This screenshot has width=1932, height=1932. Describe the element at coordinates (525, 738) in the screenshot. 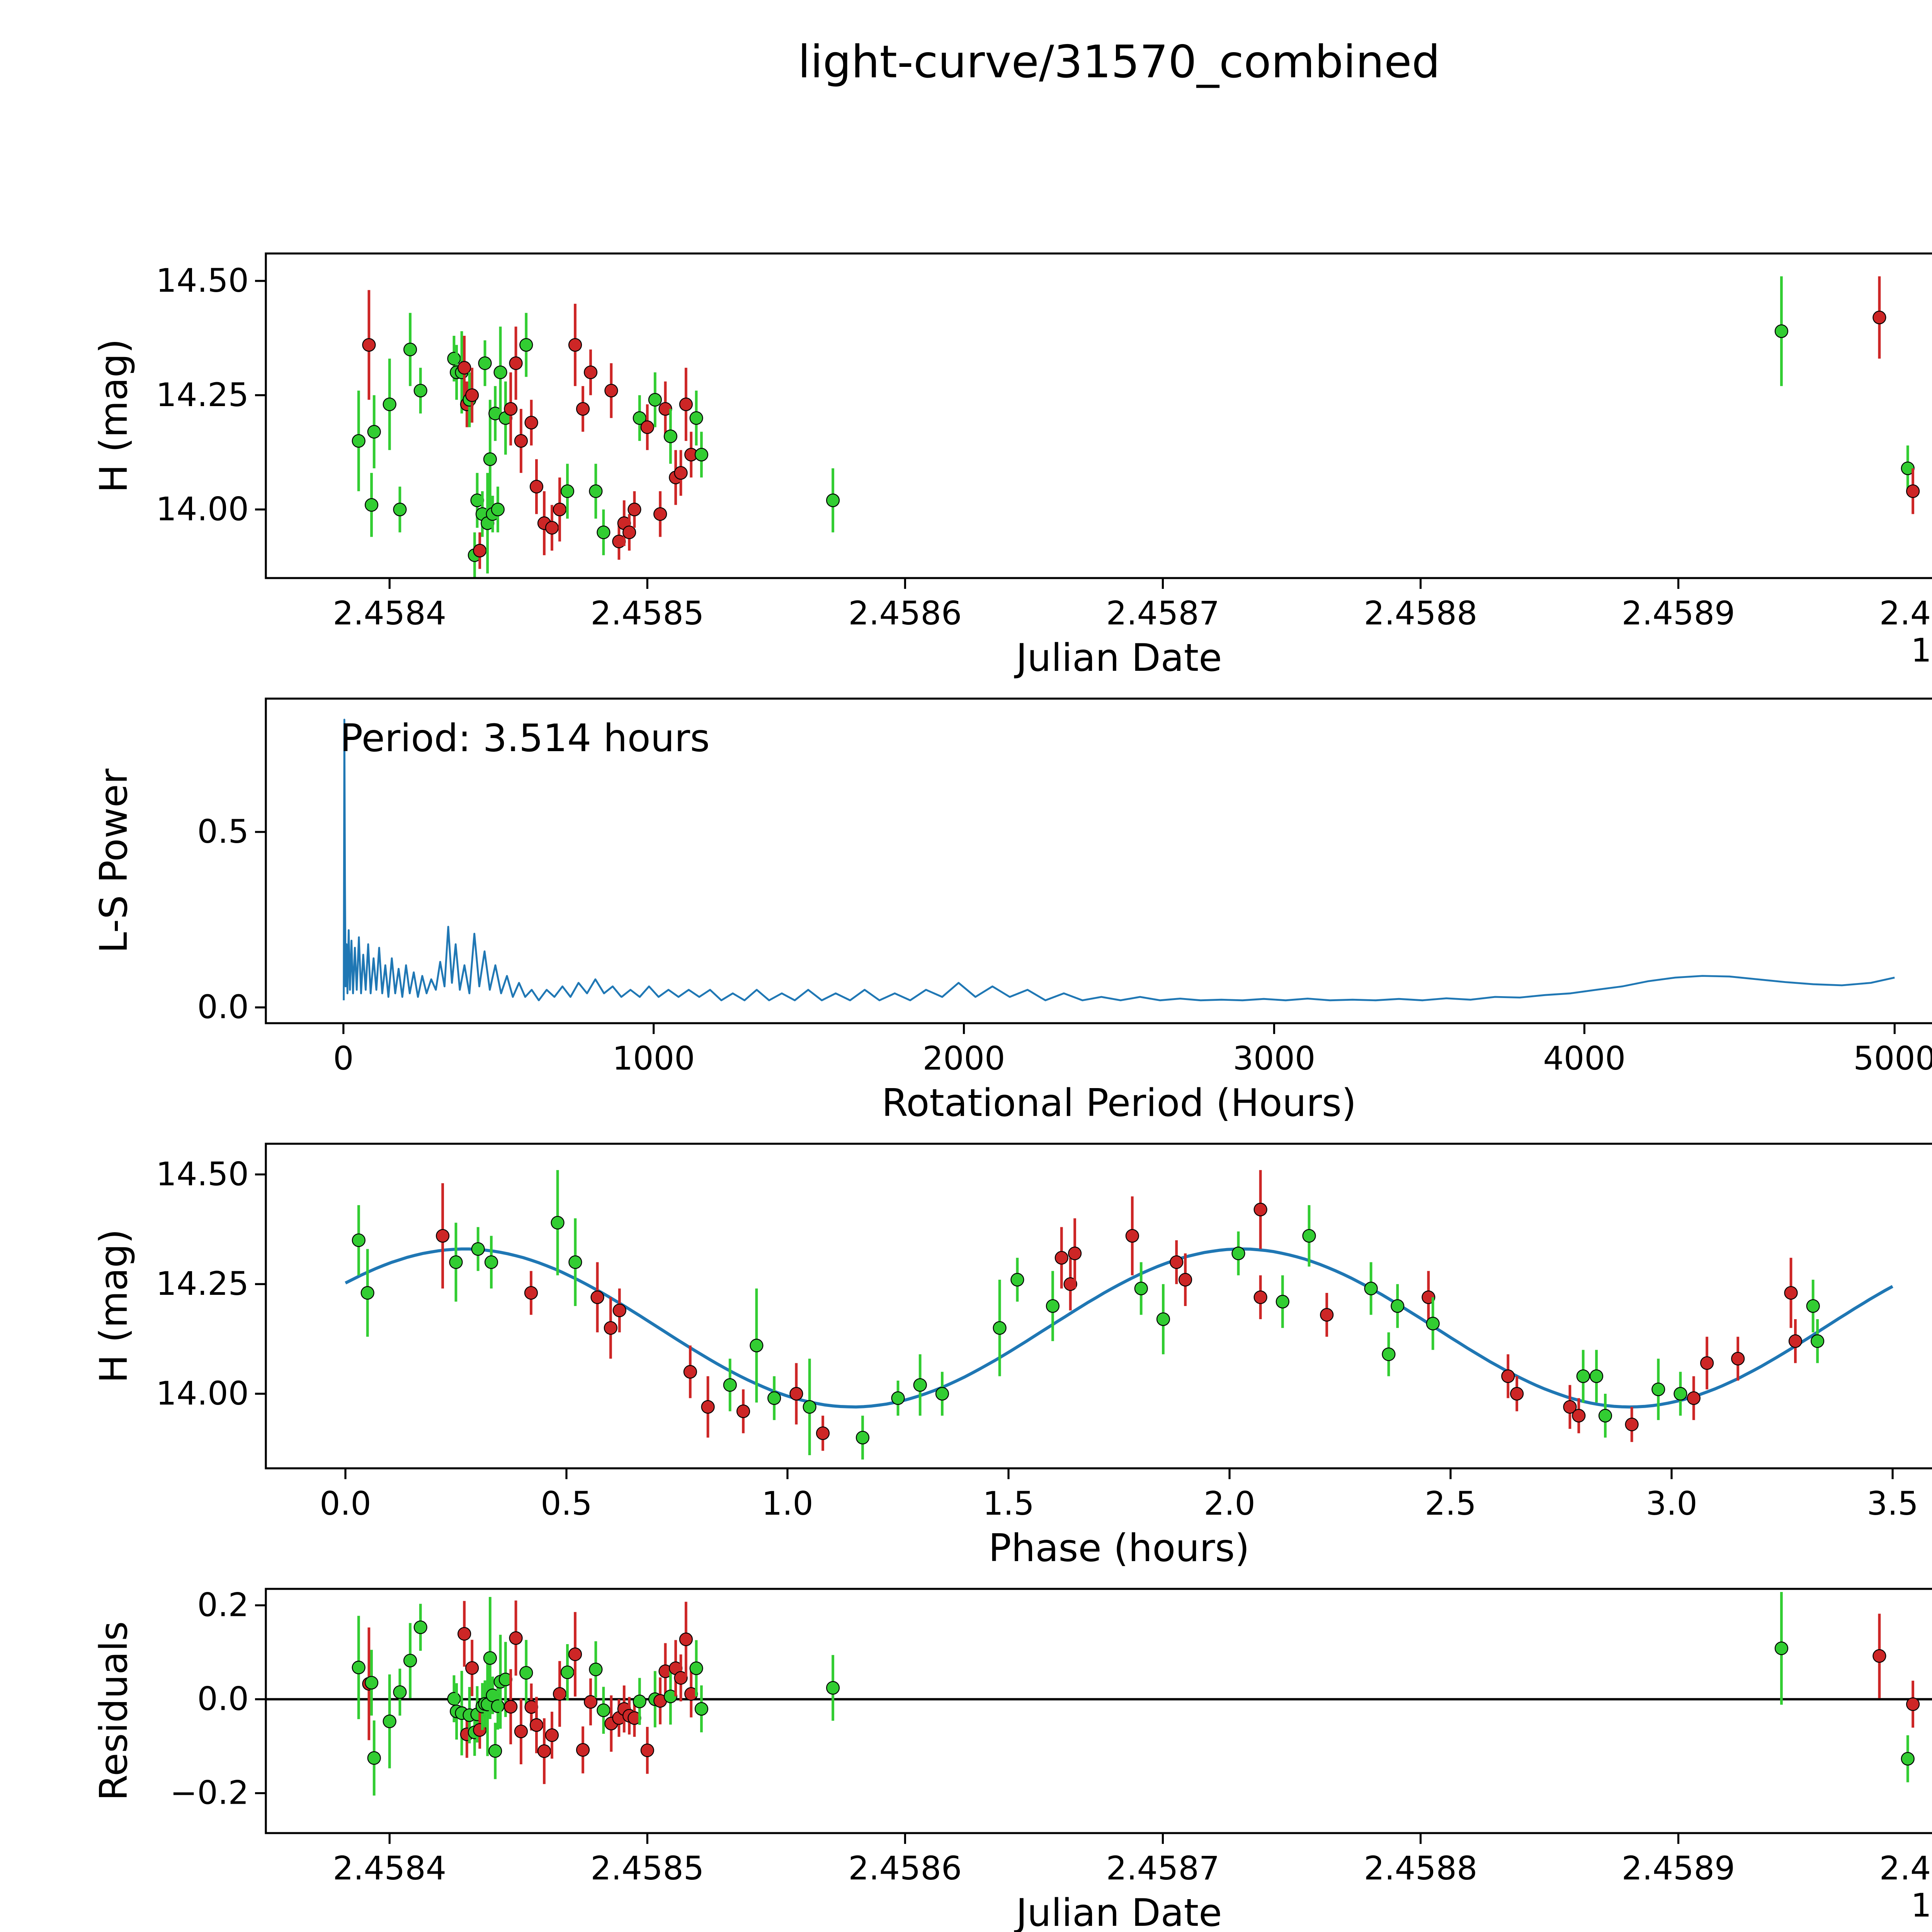

I see `period-annotation: Period: 3.514 hours` at that location.